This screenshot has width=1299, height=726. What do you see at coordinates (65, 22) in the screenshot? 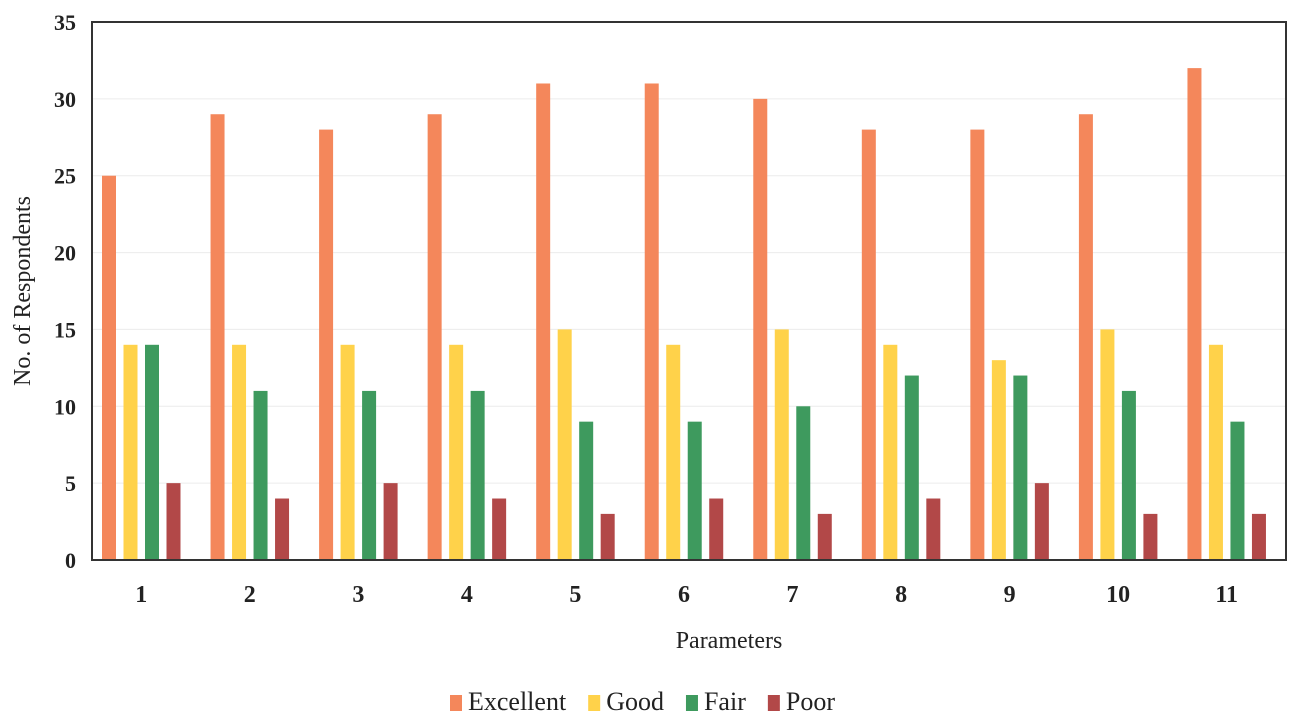
I see `y-tick-label: 35` at bounding box center [65, 22].